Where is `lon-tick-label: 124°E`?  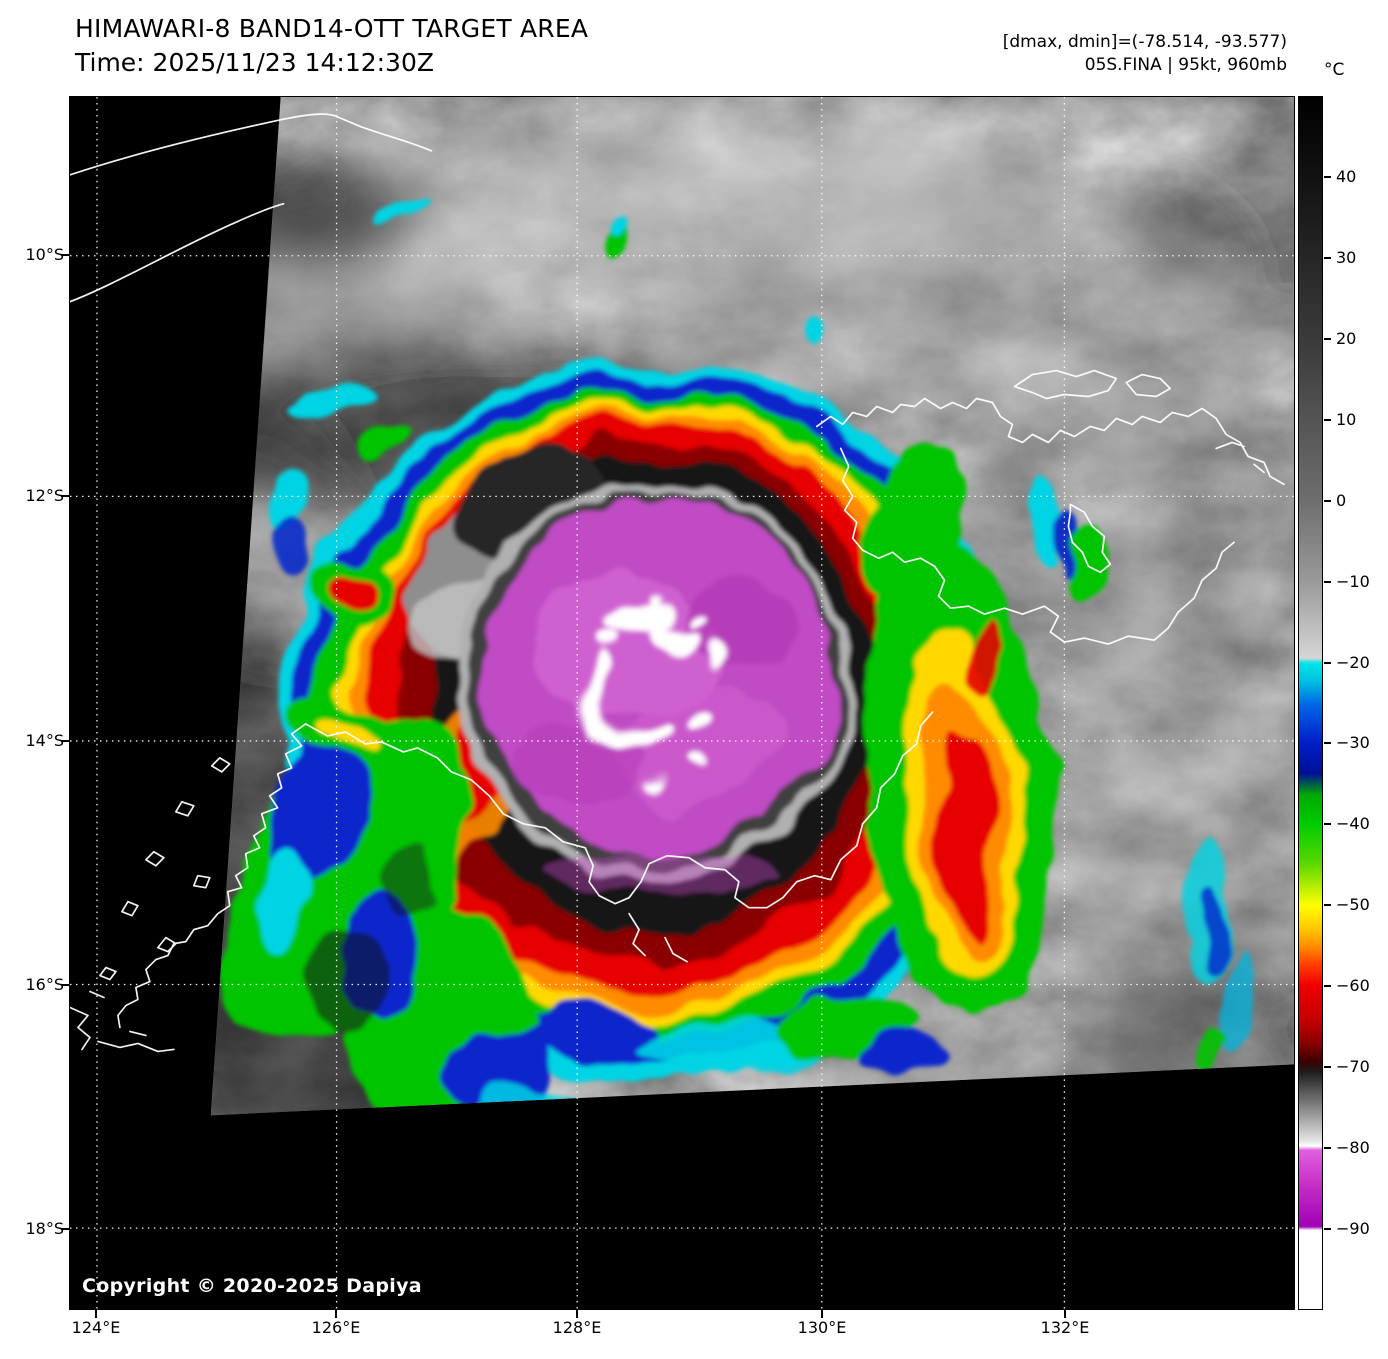 lon-tick-label: 124°E is located at coordinates (96, 1327).